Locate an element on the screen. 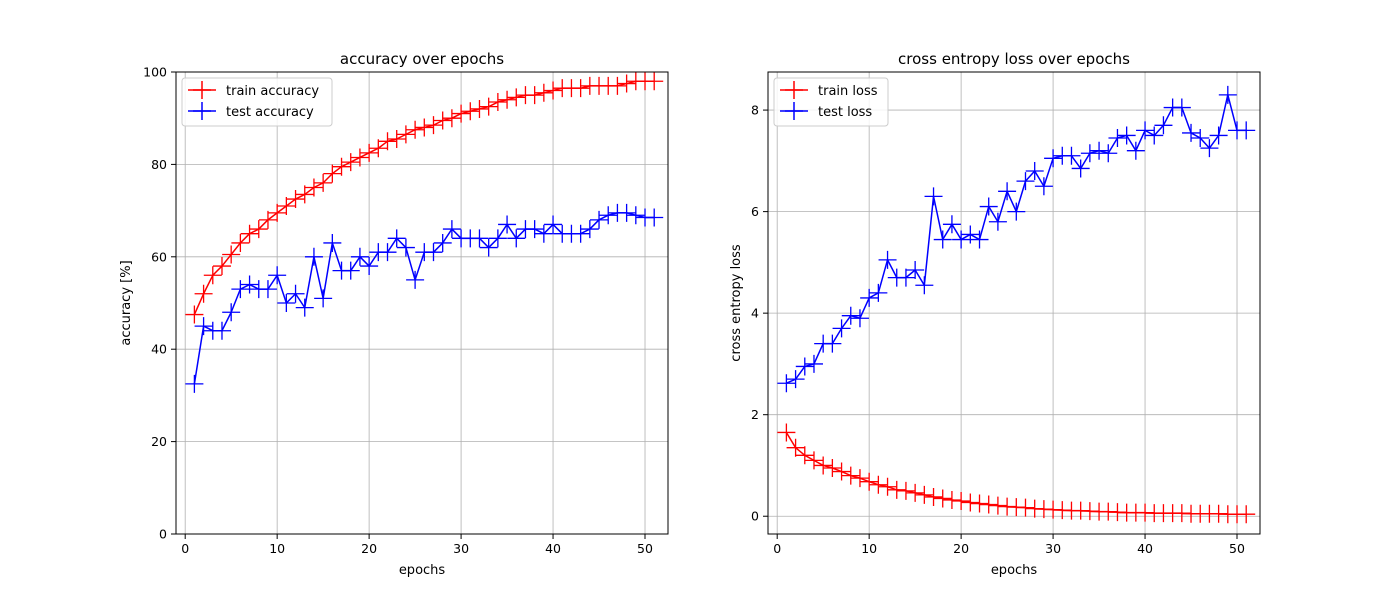 Image resolution: width=1400 pixels, height=600 pixels. loss-legend-entry-train: train loss is located at coordinates (829, 90).